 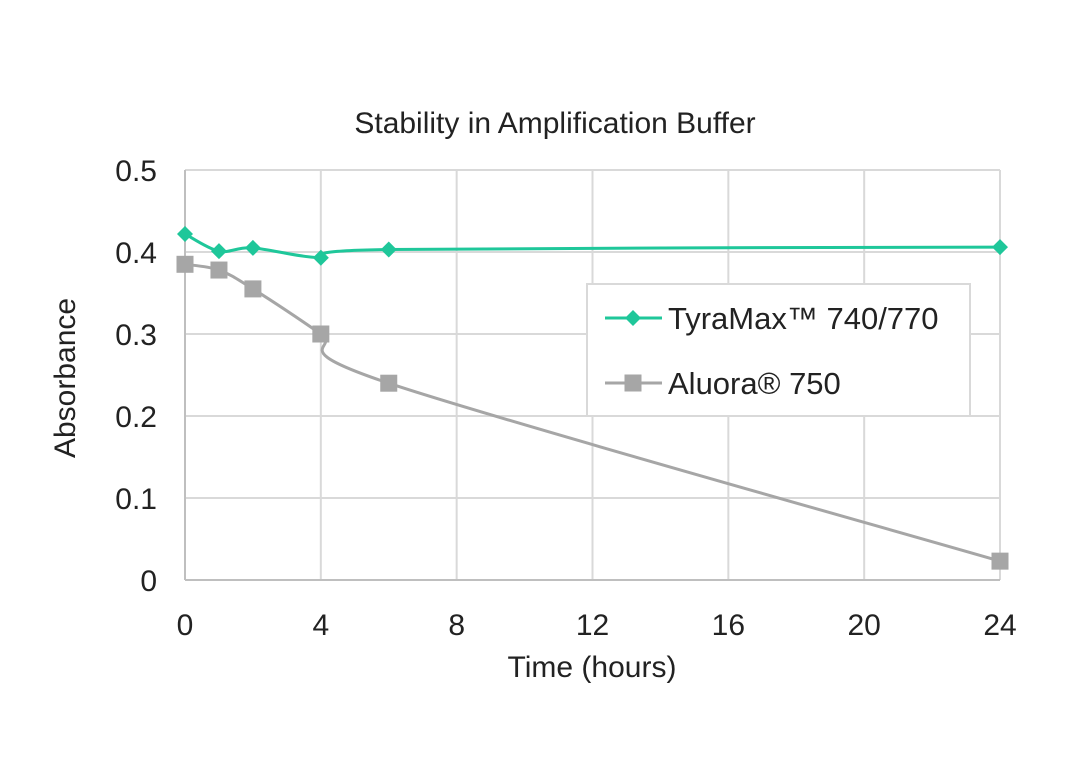 I want to click on y-tick-label: 0.5, so click(x=136, y=171).